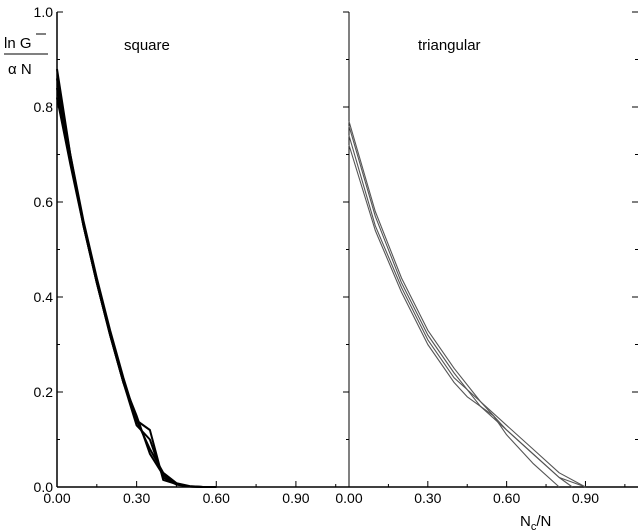  What do you see at coordinates (427, 498) in the screenshot?
I see `x-tick-label-p1-1: 0.30` at bounding box center [427, 498].